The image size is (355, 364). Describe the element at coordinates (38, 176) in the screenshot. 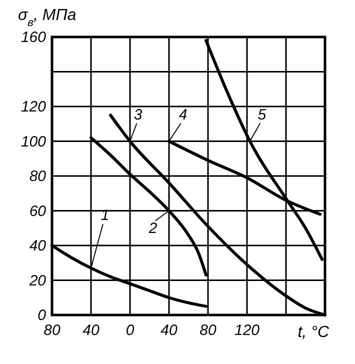

I see `y-tick-label: 80` at that location.